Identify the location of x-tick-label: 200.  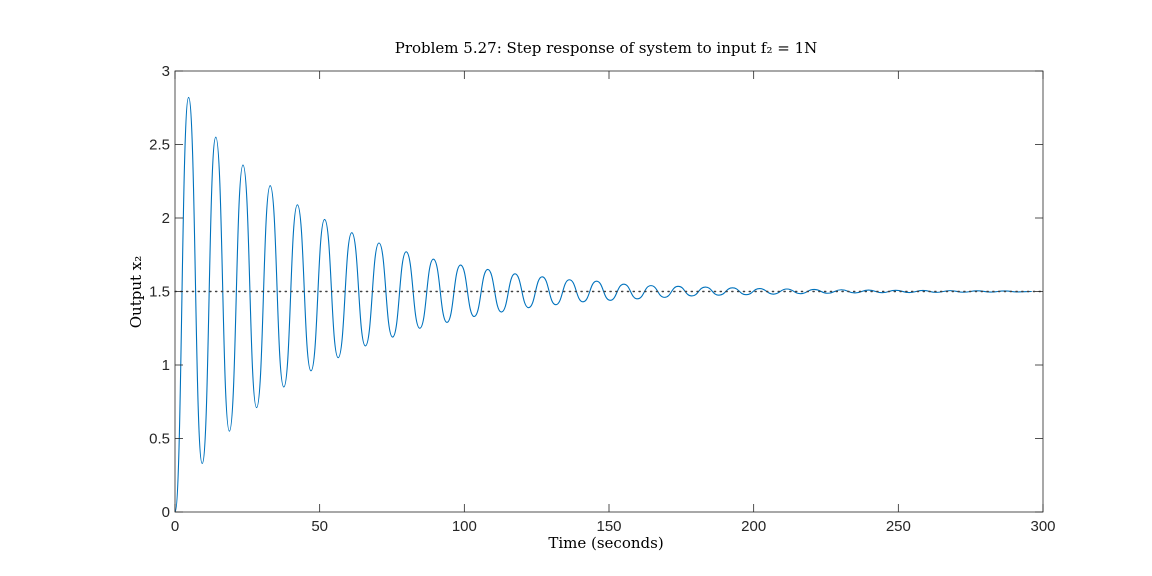
(753, 526).